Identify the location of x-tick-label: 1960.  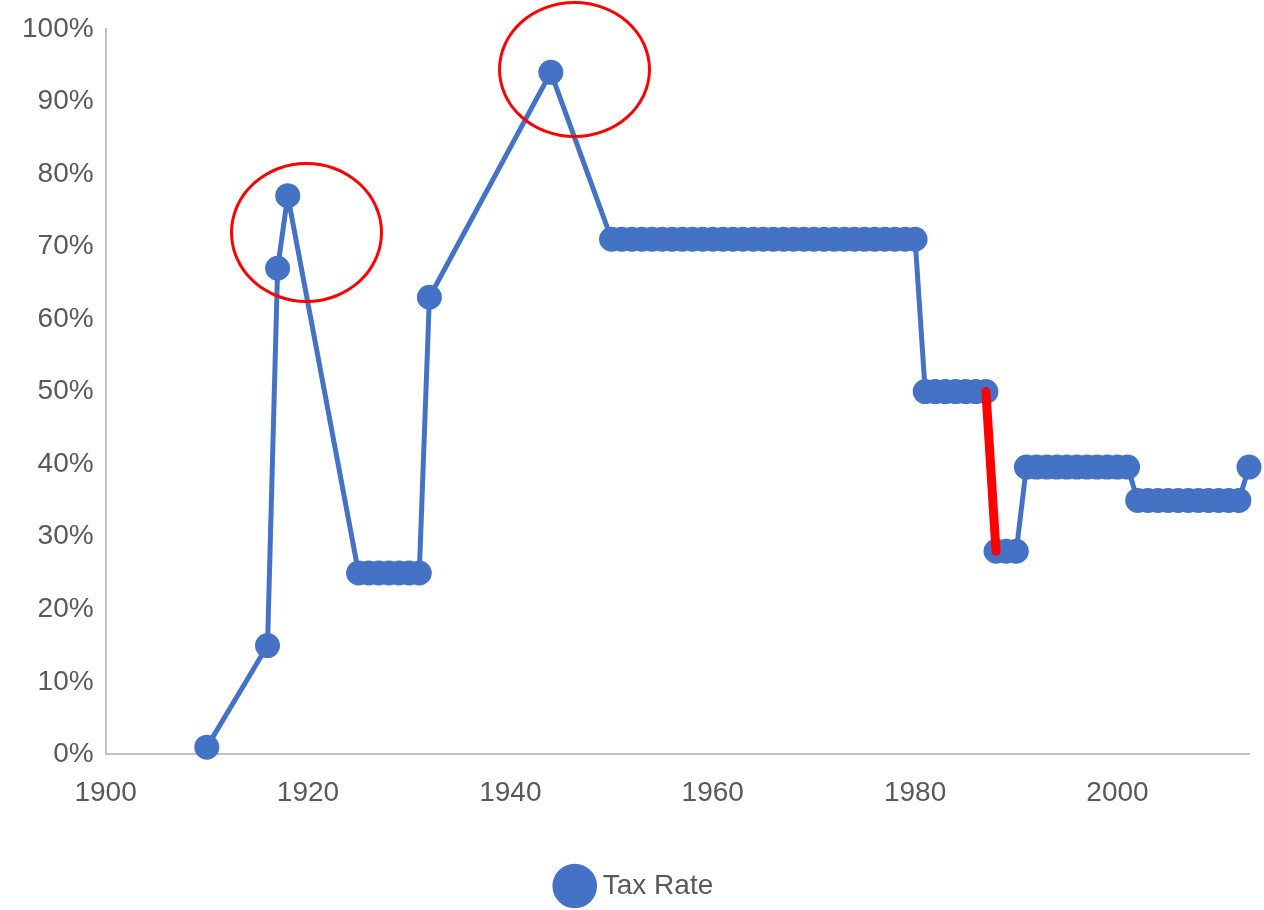
(712, 791).